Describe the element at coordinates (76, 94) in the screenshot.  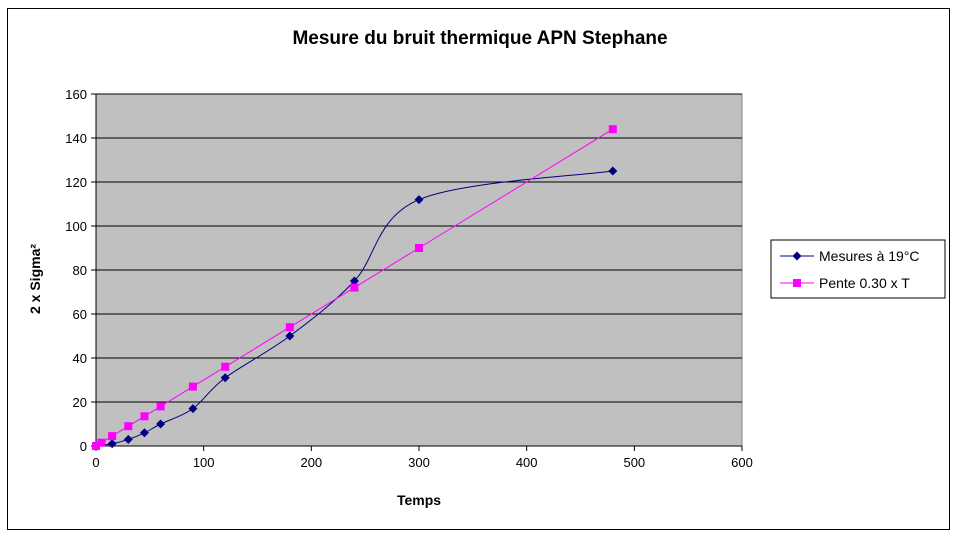
I see `y-tick-label: 160` at that location.